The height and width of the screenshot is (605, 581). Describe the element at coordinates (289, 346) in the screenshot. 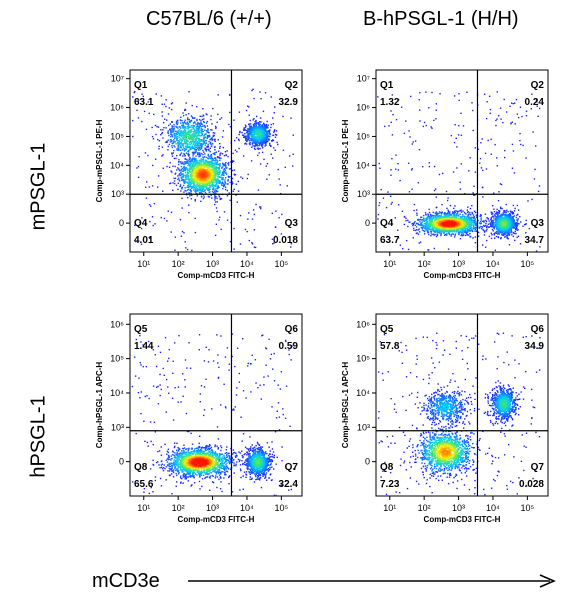

I see `quadrant-percent: 0.59` at that location.